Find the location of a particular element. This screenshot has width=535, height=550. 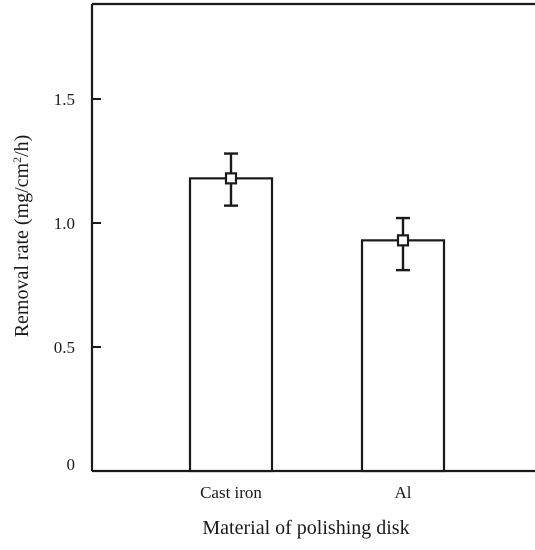

x-category-label: Cast iron is located at coordinates (231, 492).